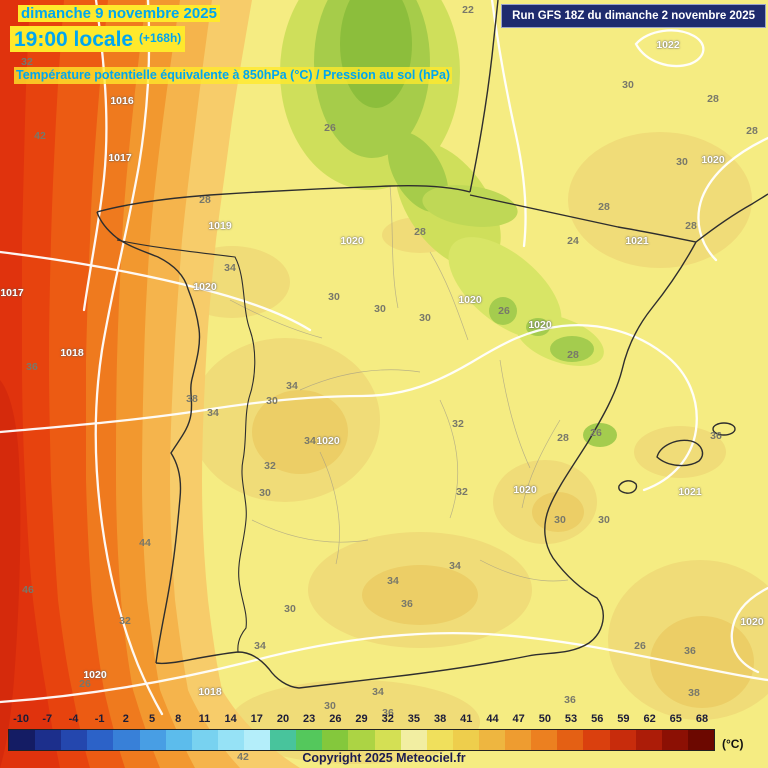 The height and width of the screenshot is (768, 768). I want to click on legend-tick: 47, so click(518, 719).